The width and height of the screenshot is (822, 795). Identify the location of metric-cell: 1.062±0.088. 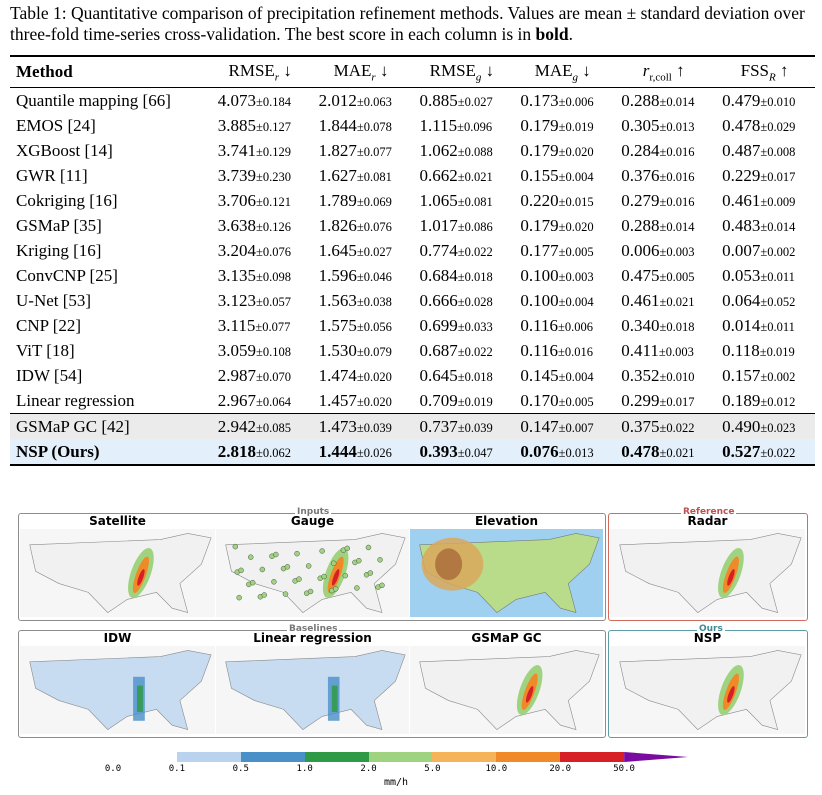
(456, 150).